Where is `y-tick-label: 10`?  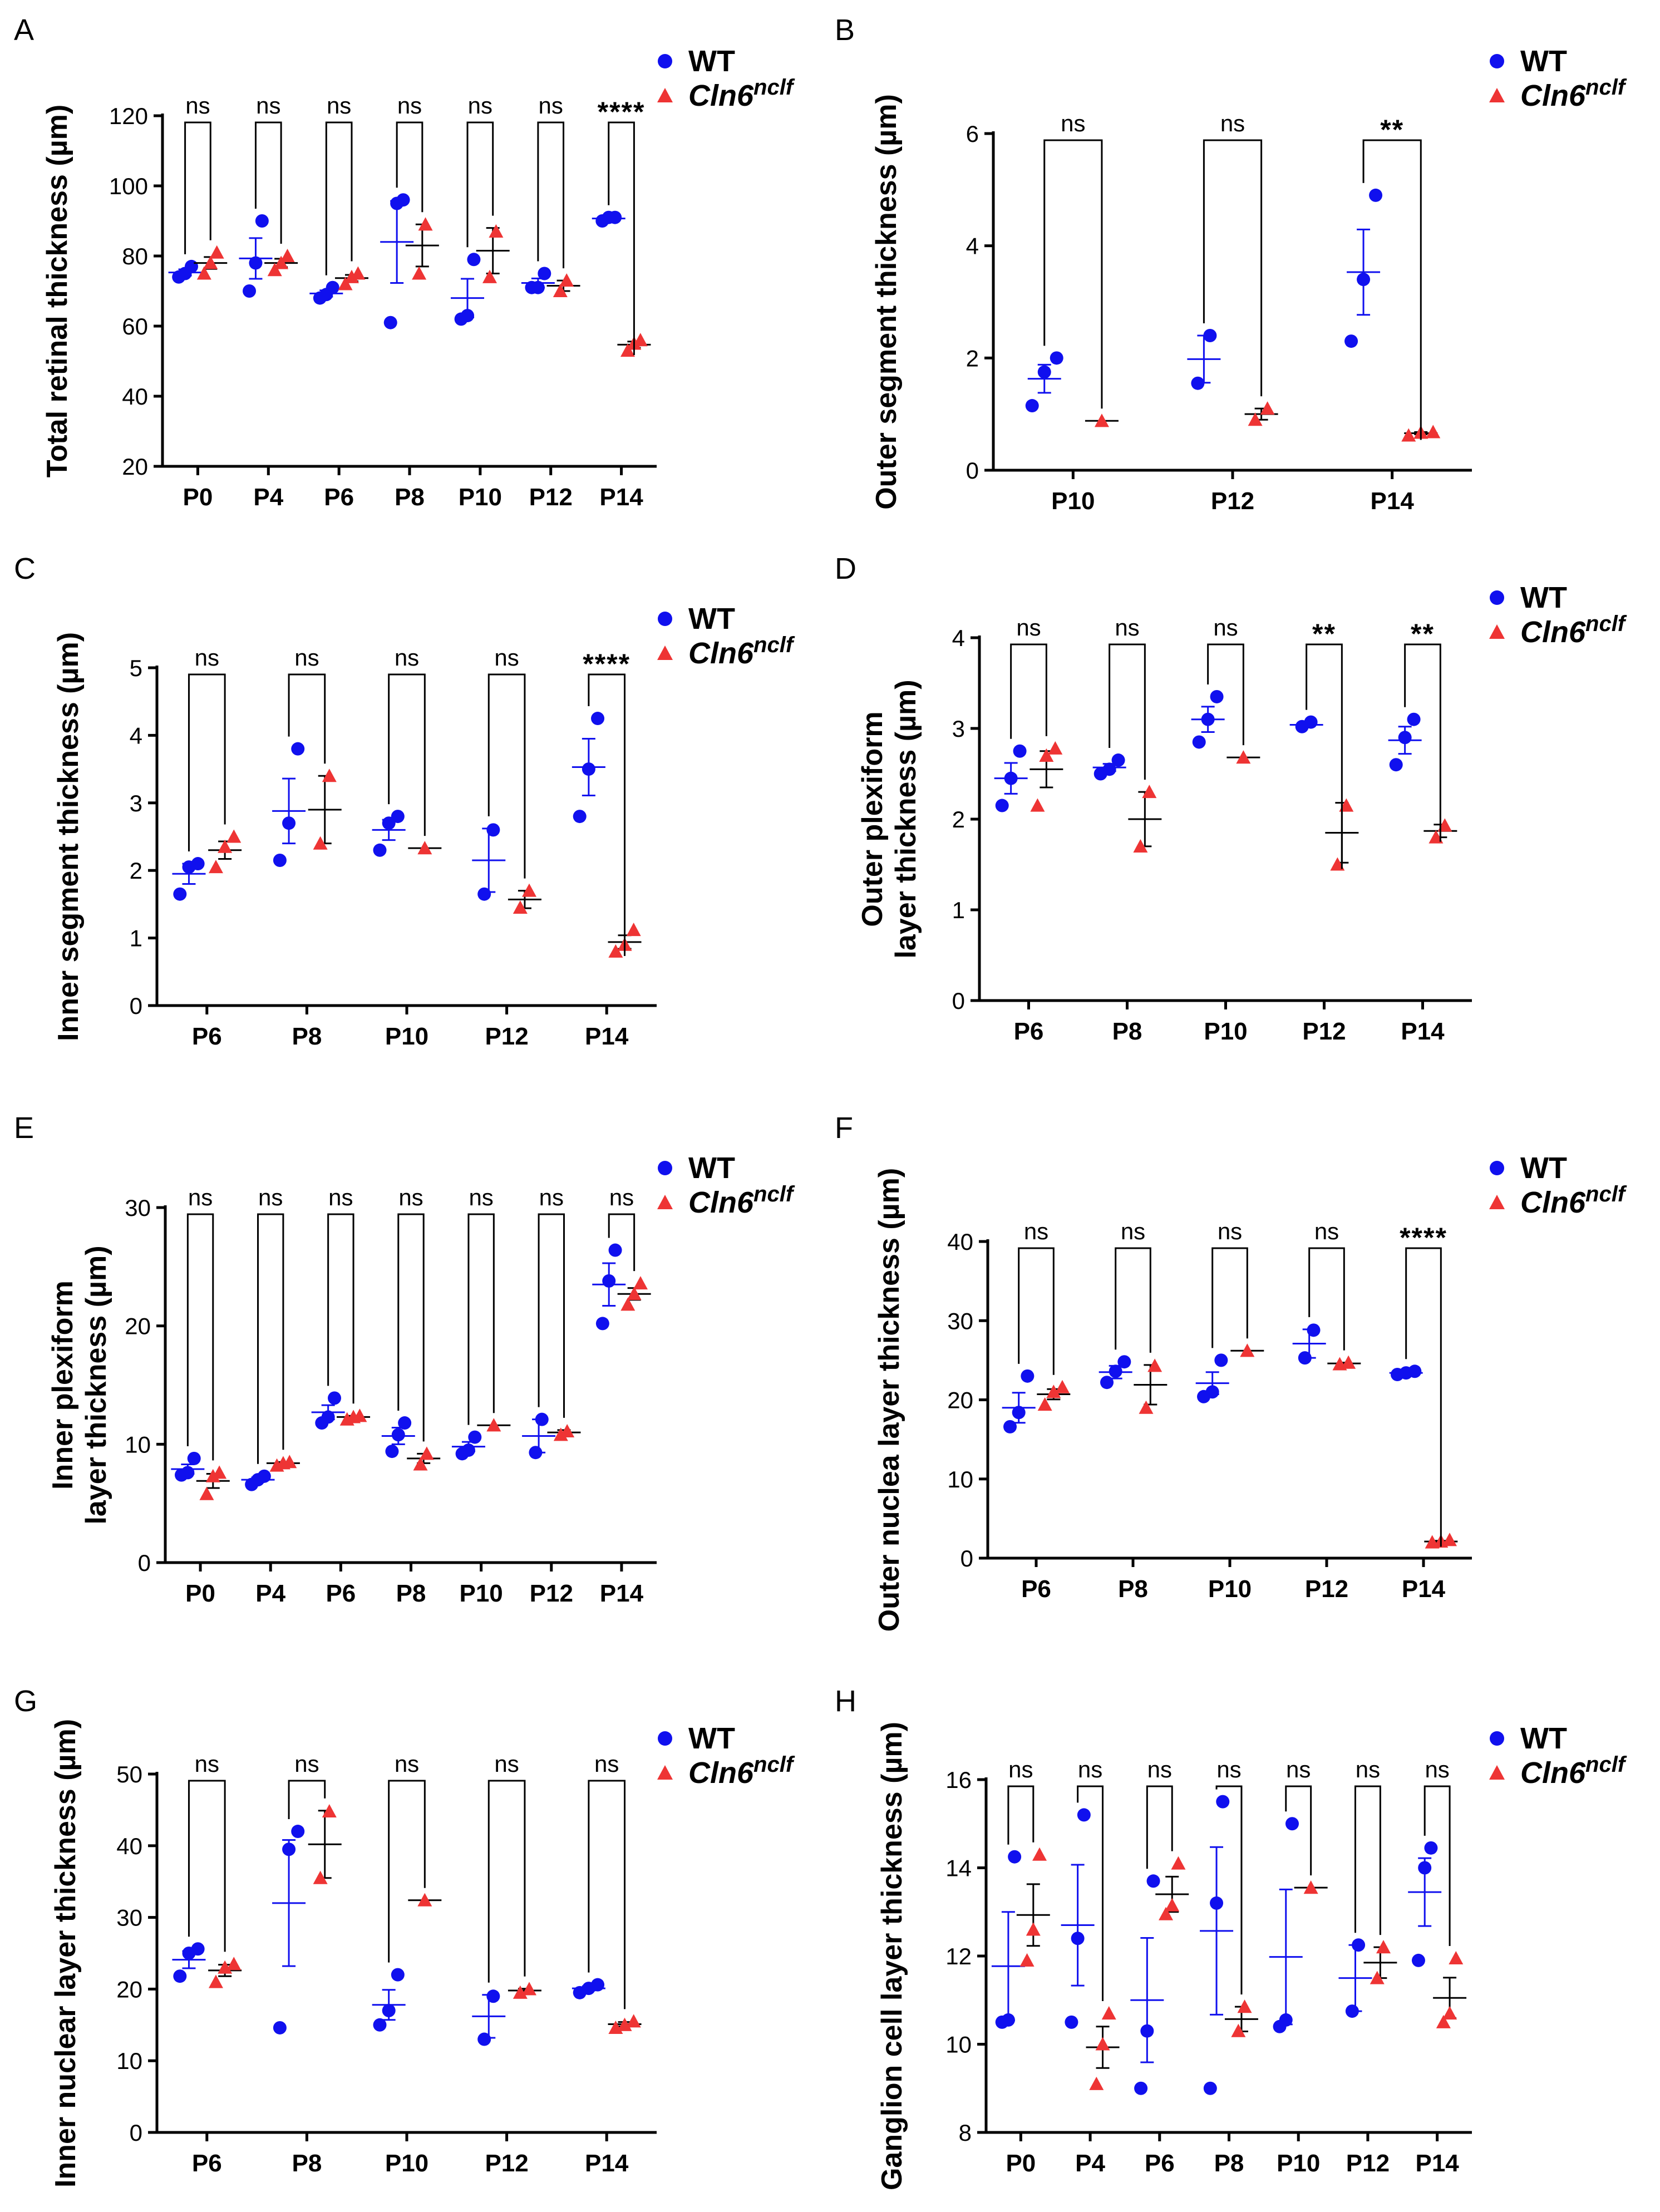 y-tick-label: 10 is located at coordinates (958, 2045).